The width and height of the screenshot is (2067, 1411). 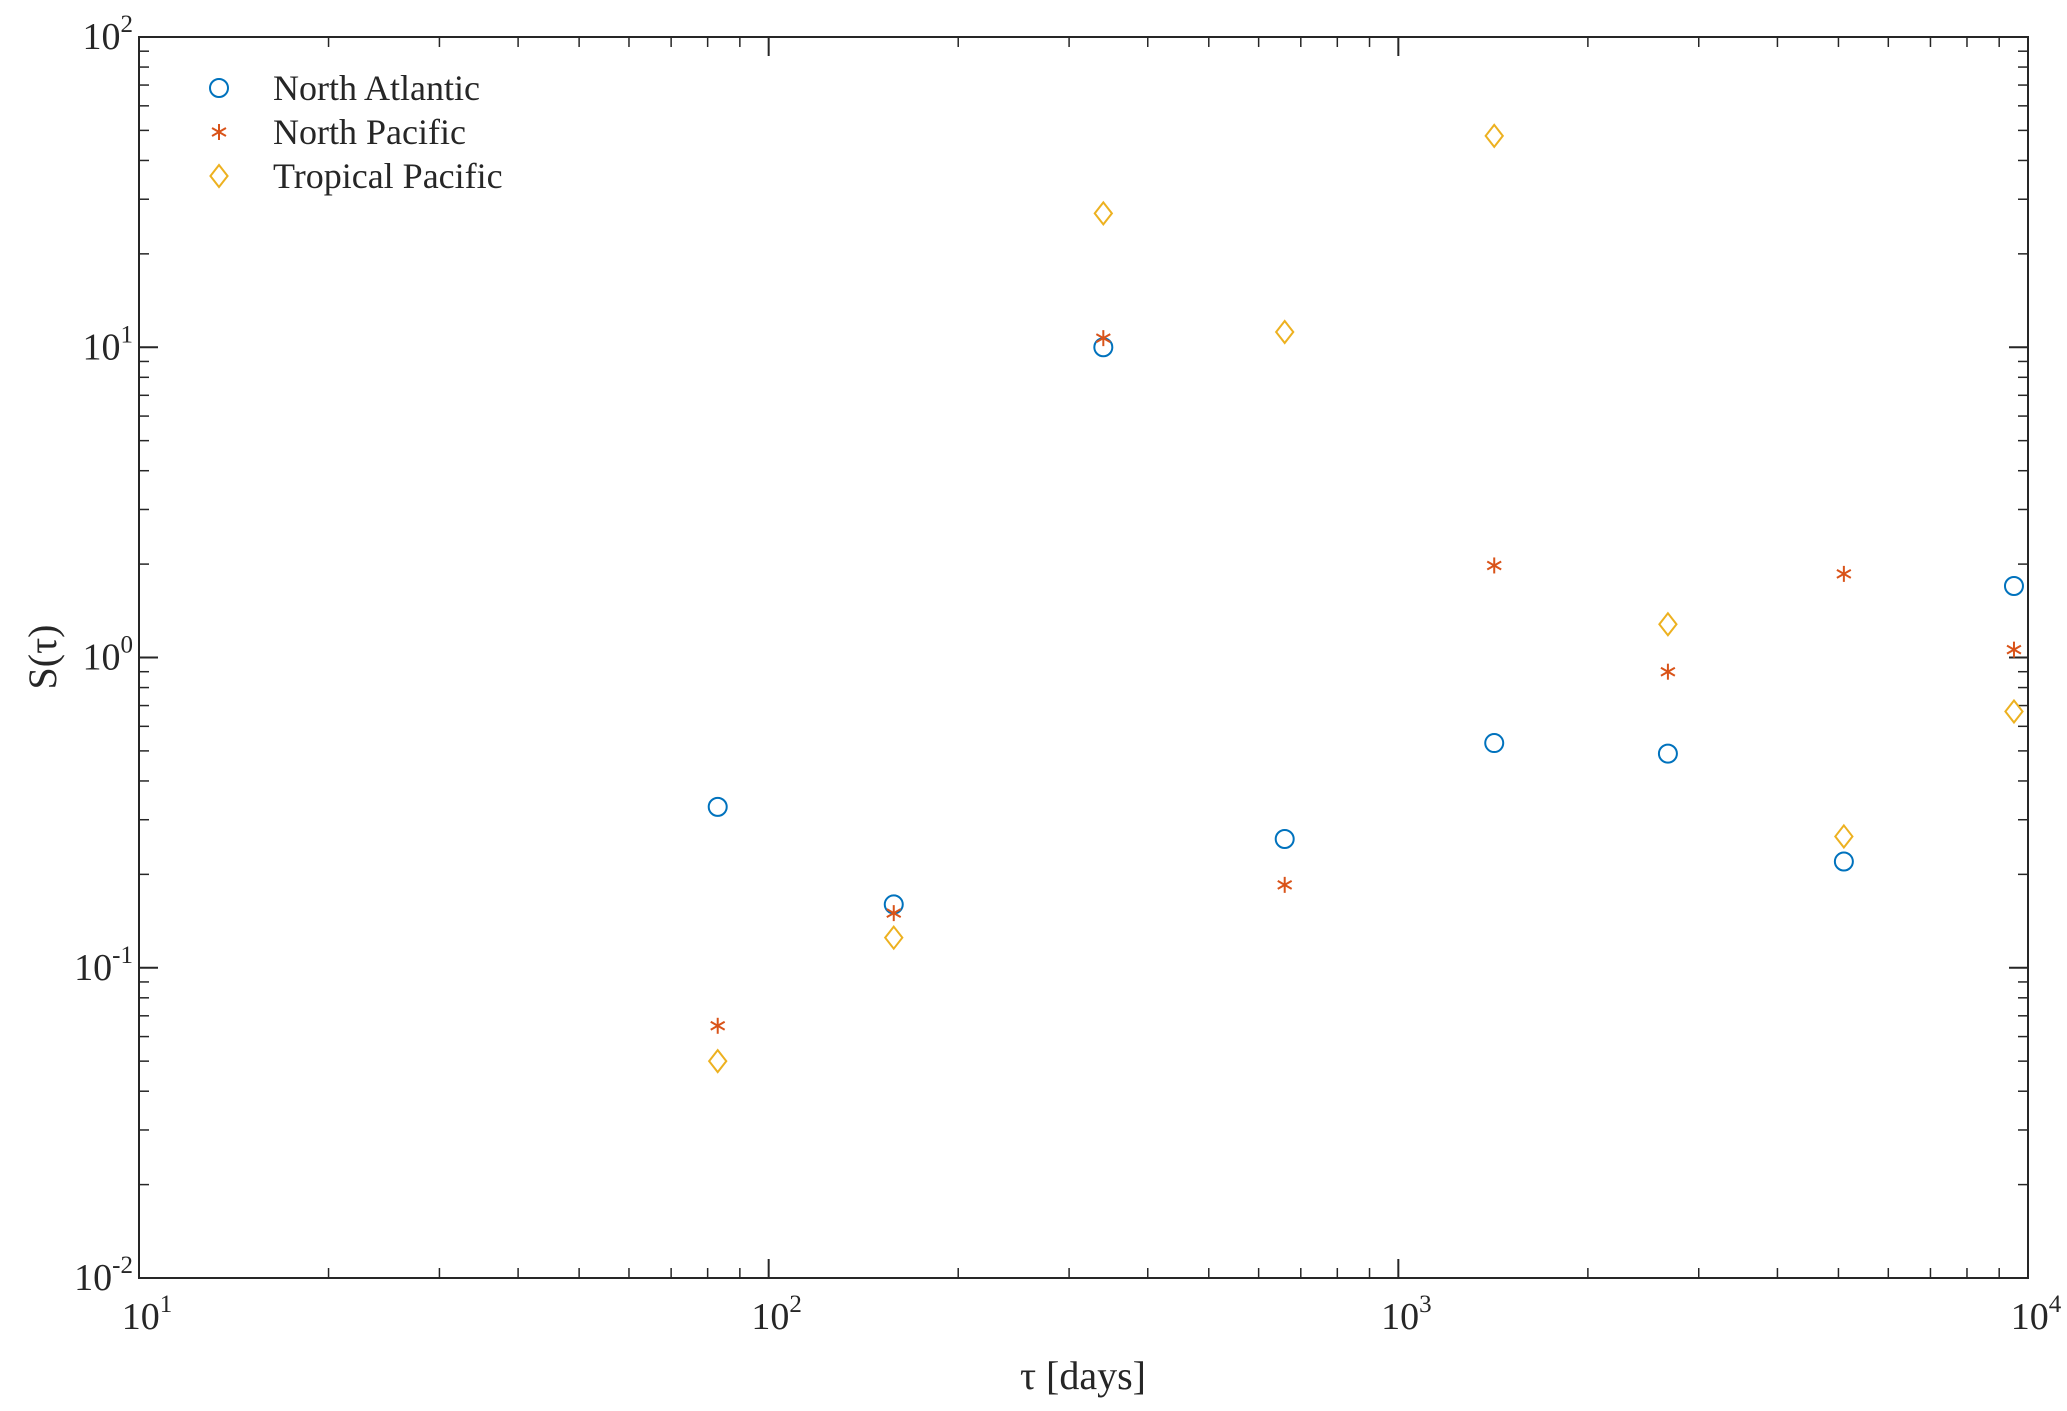 What do you see at coordinates (1083, 1375) in the screenshot?
I see `x-axis-title: τ [days]` at bounding box center [1083, 1375].